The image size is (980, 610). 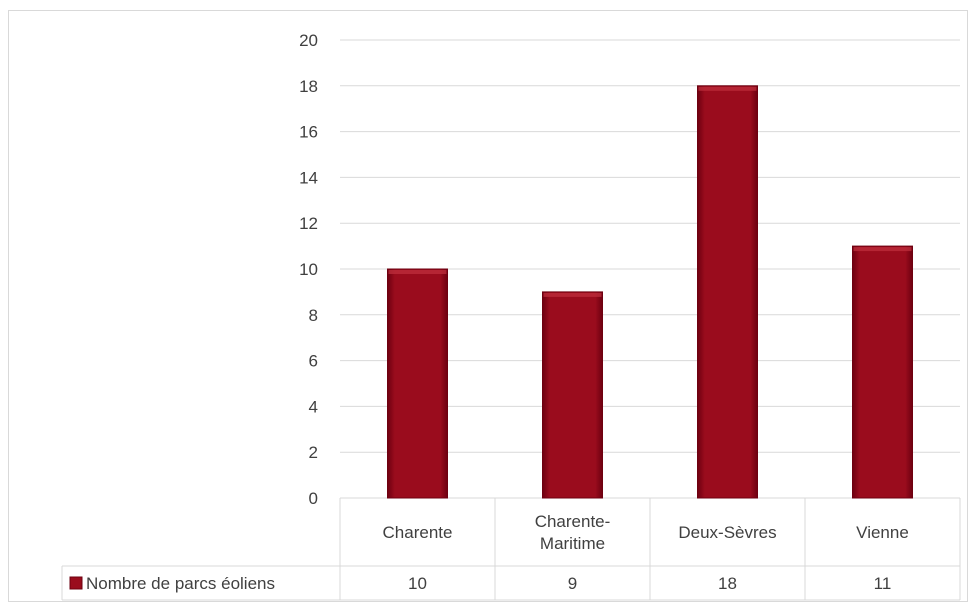 I want to click on table-value: 9, so click(x=572, y=583).